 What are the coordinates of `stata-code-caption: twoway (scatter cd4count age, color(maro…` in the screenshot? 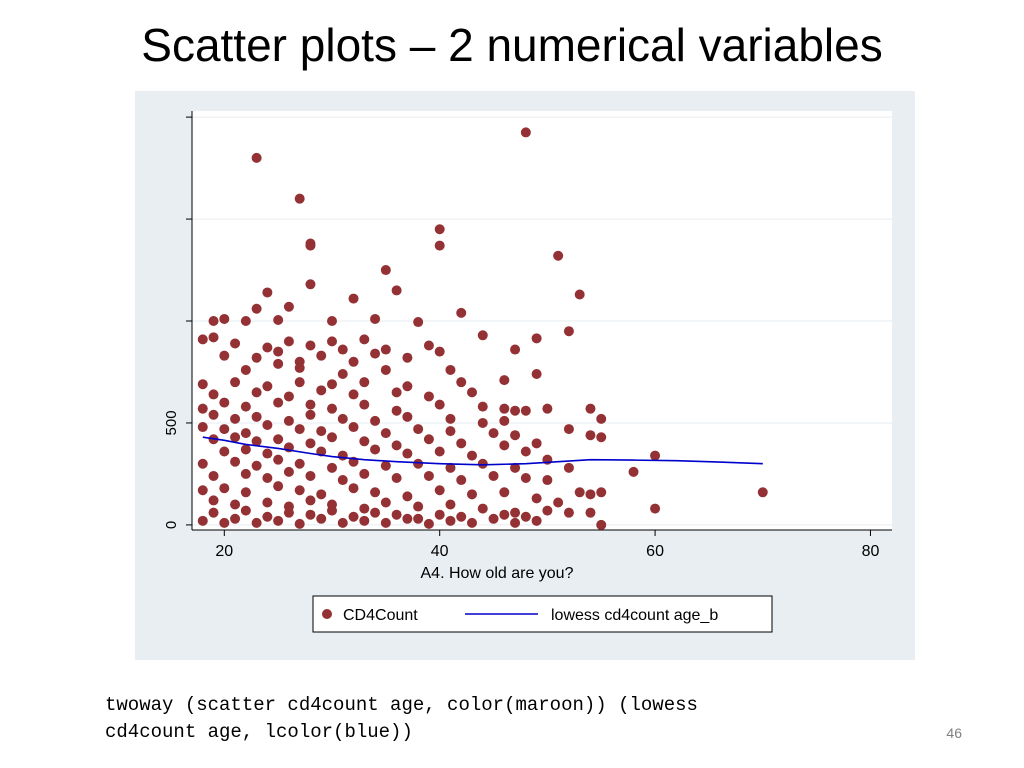 It's located at (401, 718).